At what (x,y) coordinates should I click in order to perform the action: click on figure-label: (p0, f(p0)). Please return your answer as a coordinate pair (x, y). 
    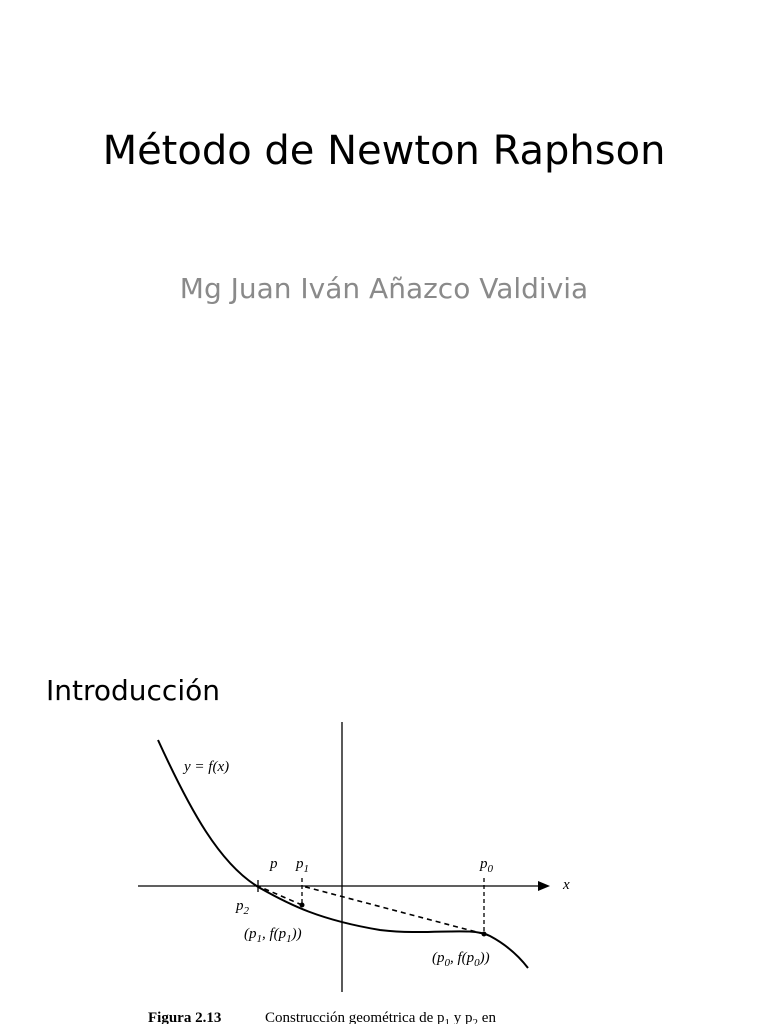
    Looking at the image, I should click on (461, 959).